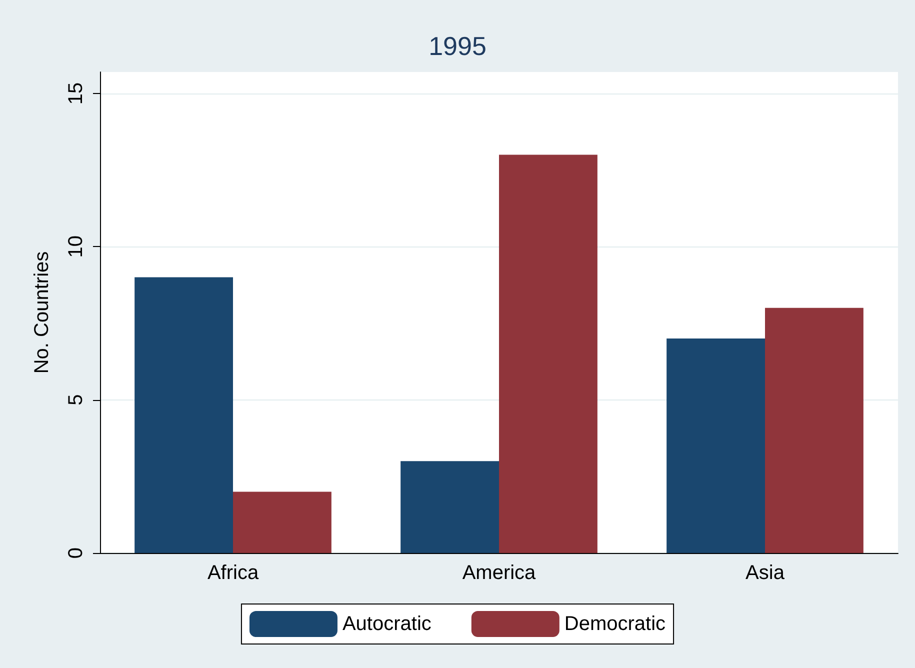 Image resolution: width=915 pixels, height=668 pixels. Describe the element at coordinates (76, 400) in the screenshot. I see `y-tick-label: 5` at that location.